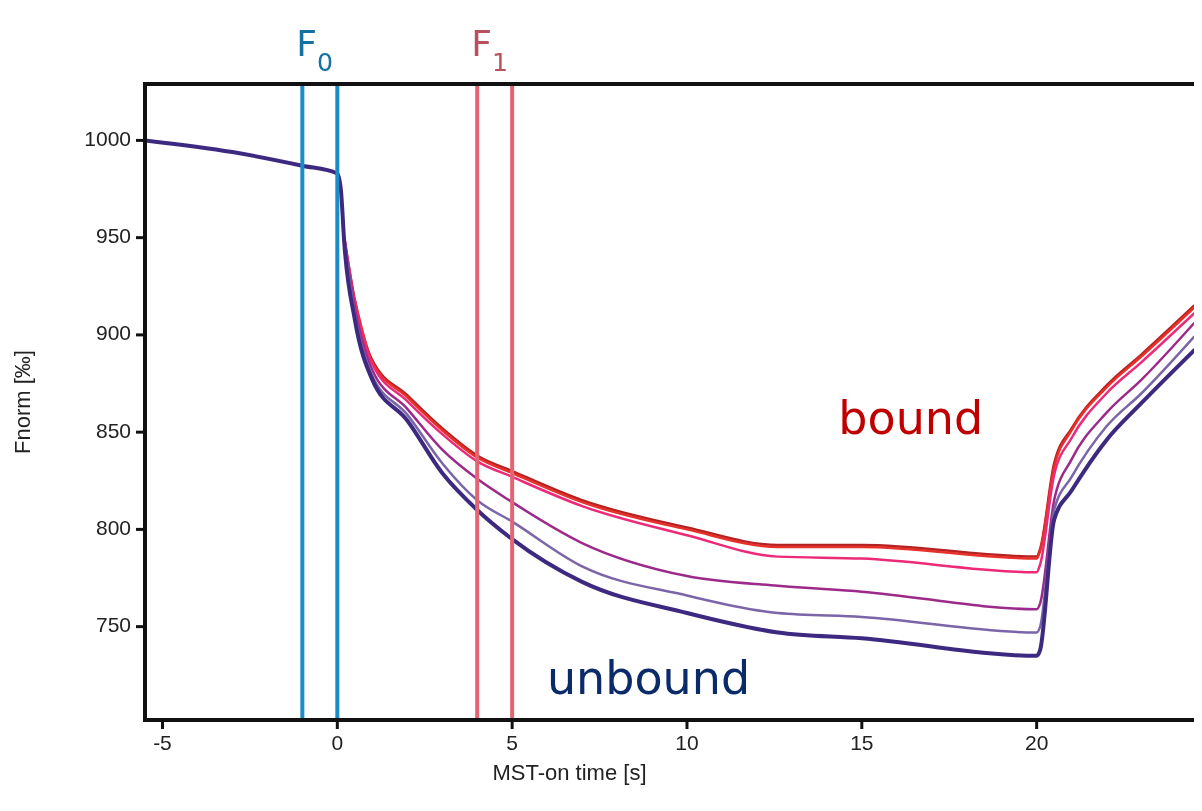 The image size is (1202, 811). I want to click on x-tick-label: 10, so click(687, 742).